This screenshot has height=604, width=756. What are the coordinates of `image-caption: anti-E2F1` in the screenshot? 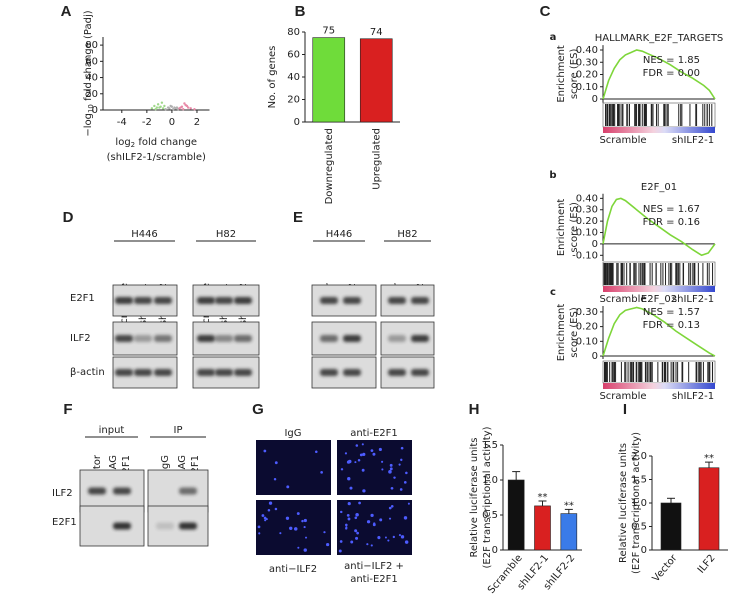 It's located at (374, 579).